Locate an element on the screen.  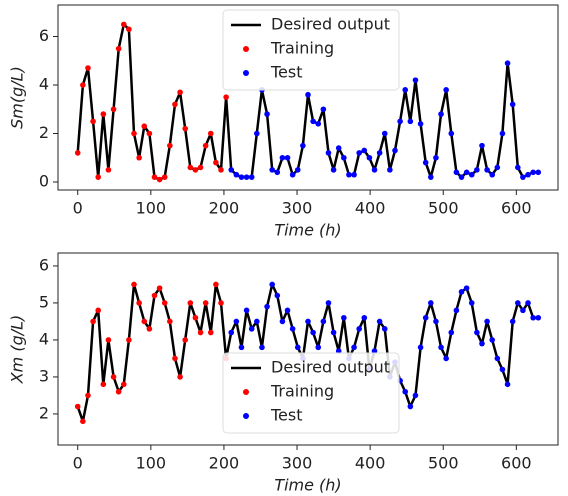
y-tick-label: 6 is located at coordinates (44, 35).